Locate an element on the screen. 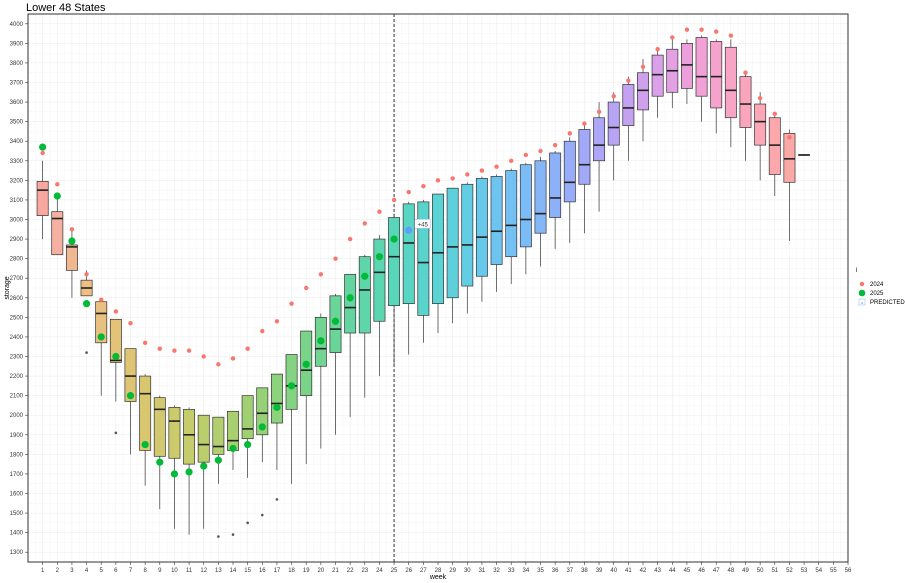 This screenshot has width=905, height=583. x-tick-label: 56 is located at coordinates (848, 571).